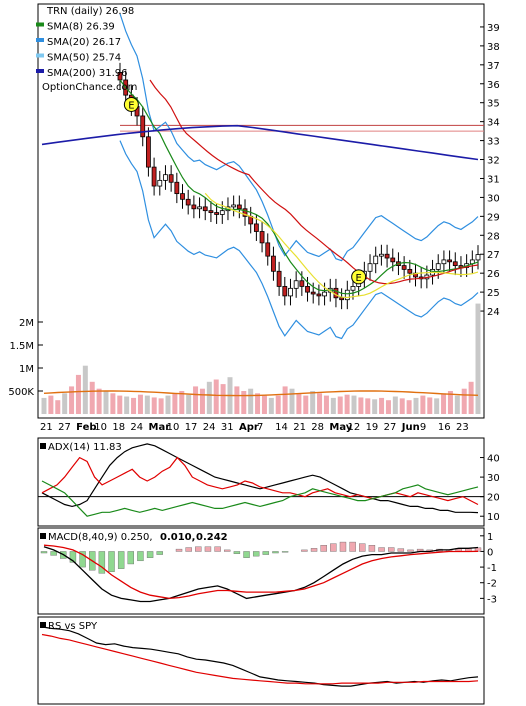 The image size is (526, 706). What do you see at coordinates (317, 427) in the screenshot?
I see `date-axis-label: 28` at bounding box center [317, 427].